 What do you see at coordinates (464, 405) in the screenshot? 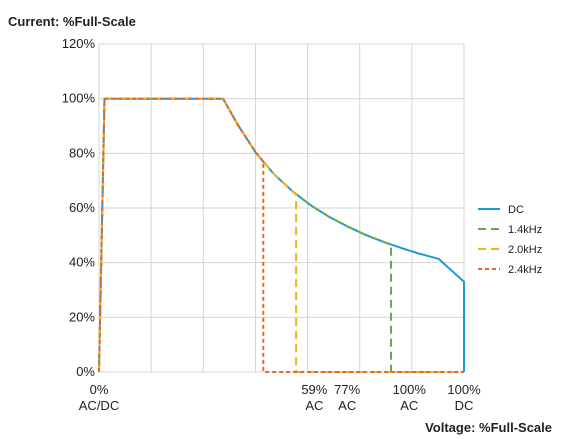
I see `x-tick-sublabel: DC` at bounding box center [464, 405].